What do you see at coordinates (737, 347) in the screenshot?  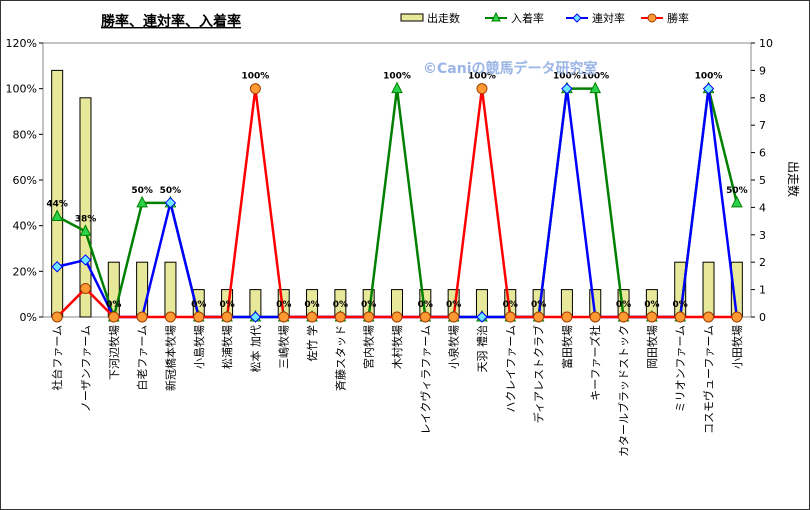 I see `category-label-24: 小田牧場` at bounding box center [737, 347].